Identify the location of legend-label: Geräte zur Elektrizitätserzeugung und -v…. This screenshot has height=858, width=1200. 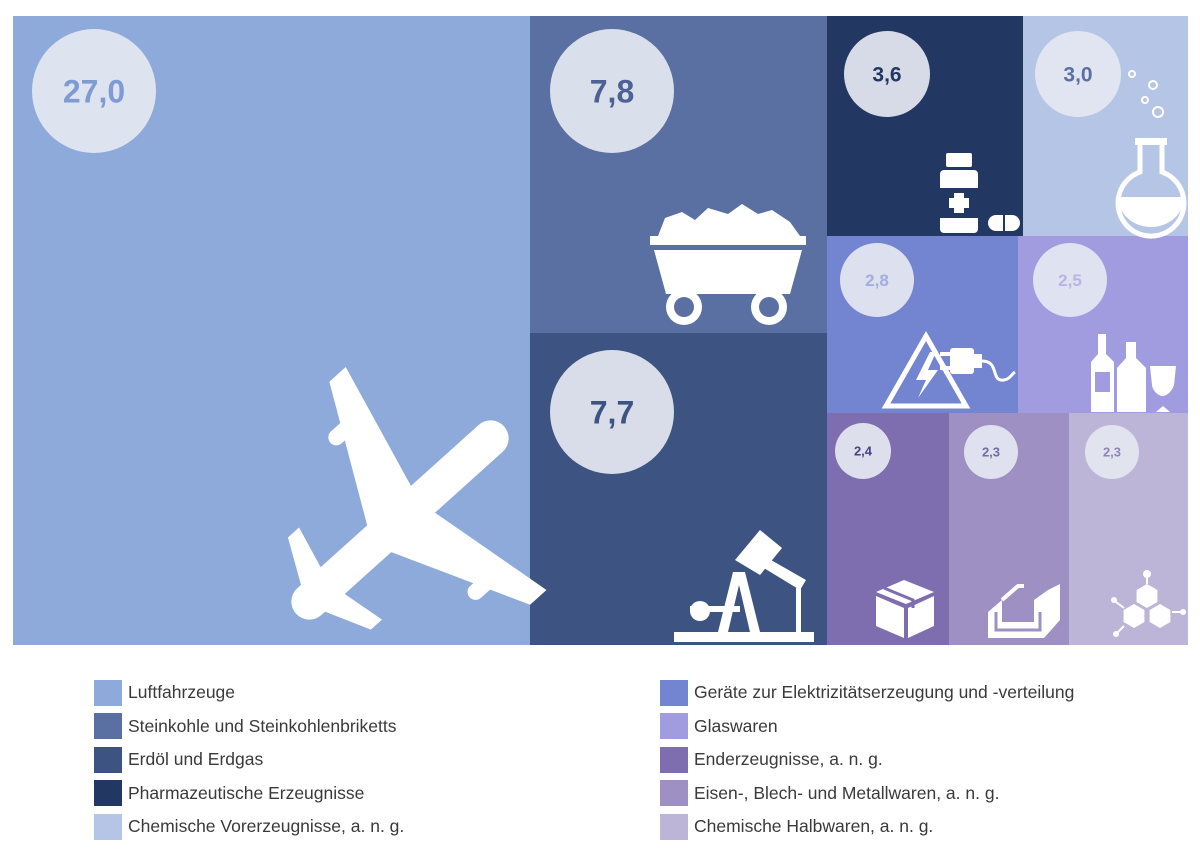
(884, 692).